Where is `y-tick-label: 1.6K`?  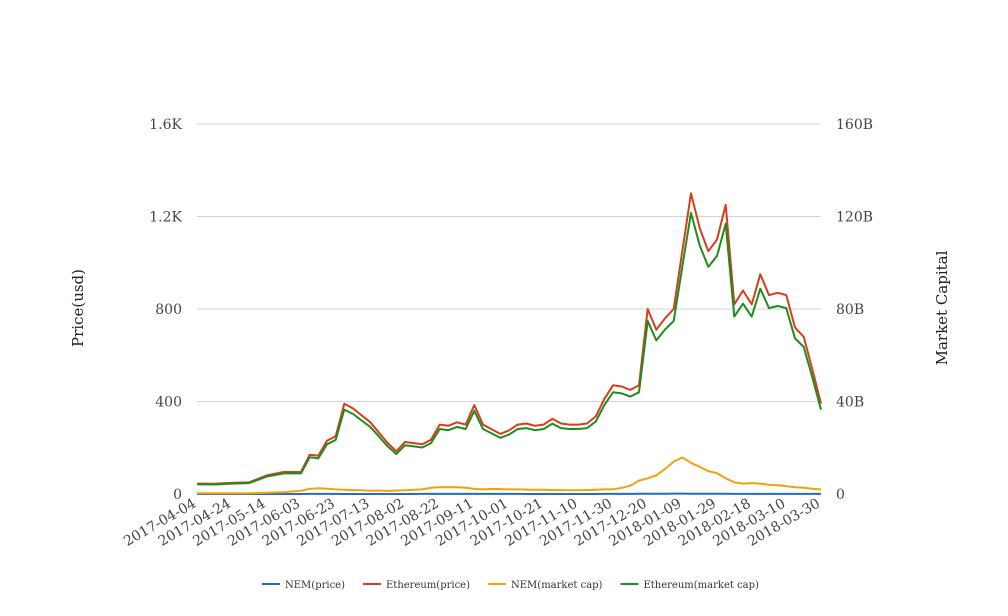 y-tick-label: 1.6K is located at coordinates (165, 125).